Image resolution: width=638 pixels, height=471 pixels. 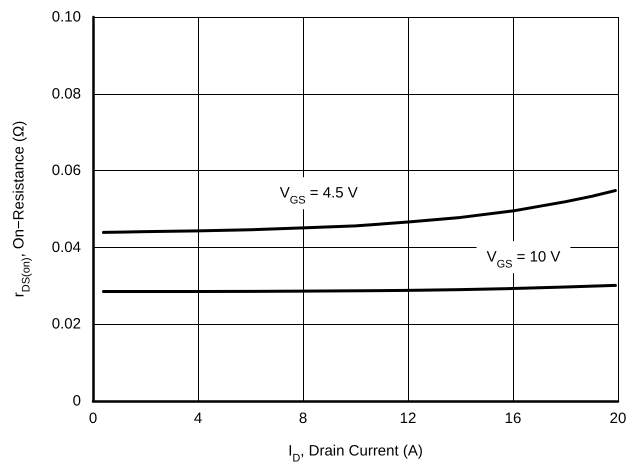 What do you see at coordinates (513, 418) in the screenshot?
I see `x-tick-label: 16` at bounding box center [513, 418].